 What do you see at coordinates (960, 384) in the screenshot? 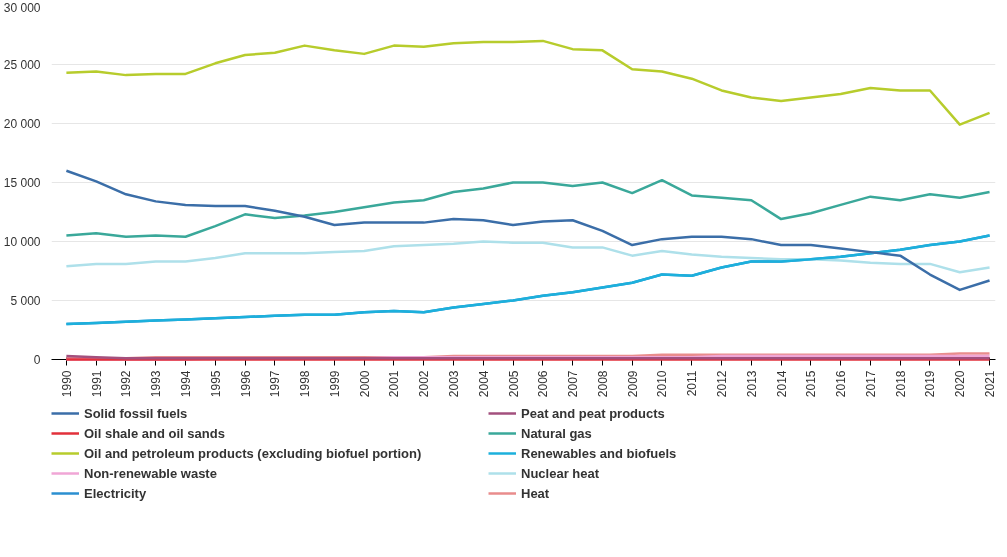
I see `x-tick-label: 2020` at bounding box center [960, 384].